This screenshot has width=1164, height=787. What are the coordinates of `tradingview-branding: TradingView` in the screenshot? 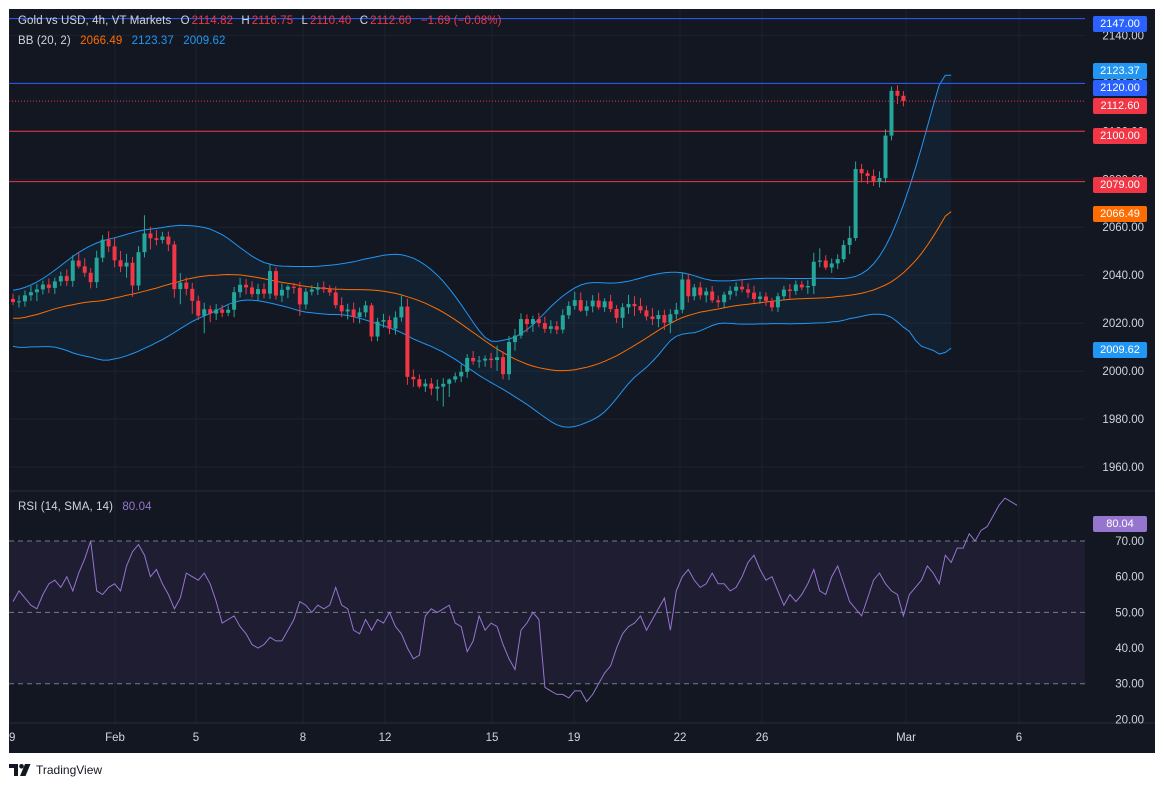 It's located at (55, 770).